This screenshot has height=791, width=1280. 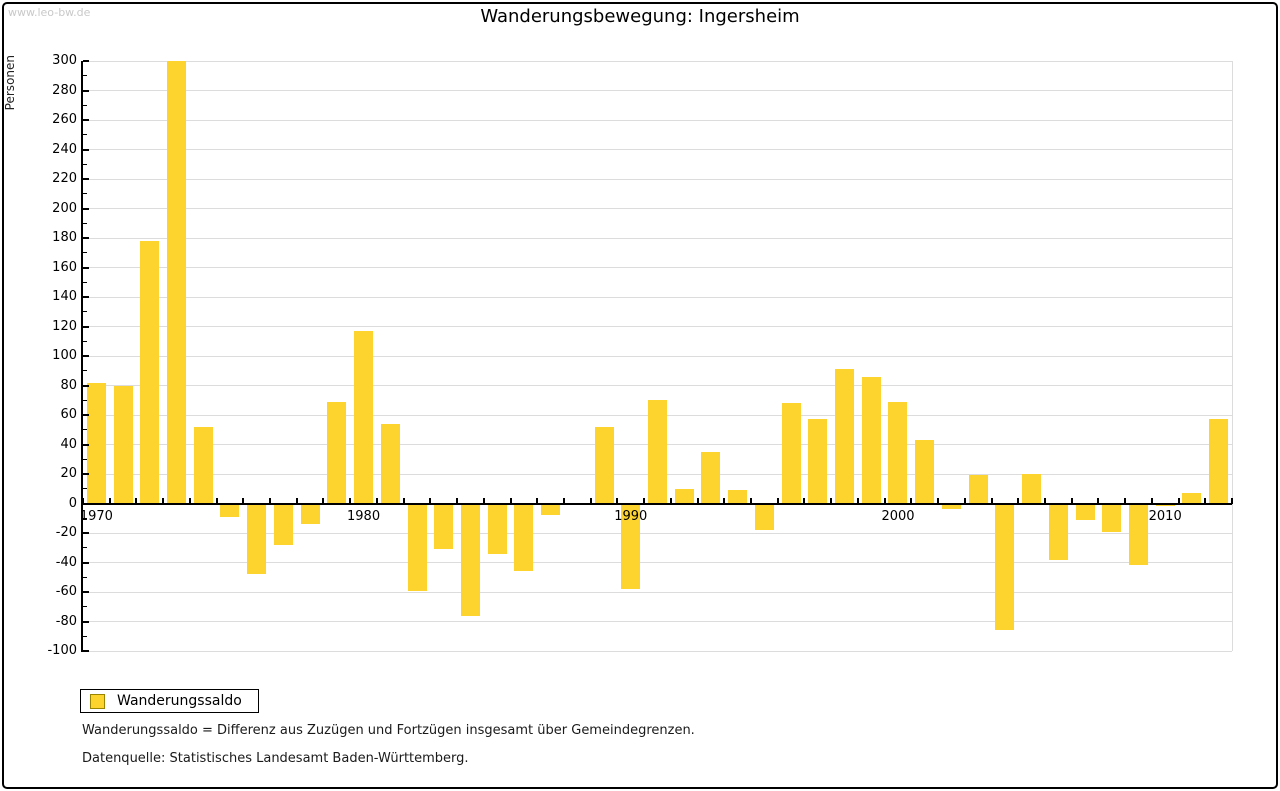 I want to click on x-axis-line, so click(x=657, y=503).